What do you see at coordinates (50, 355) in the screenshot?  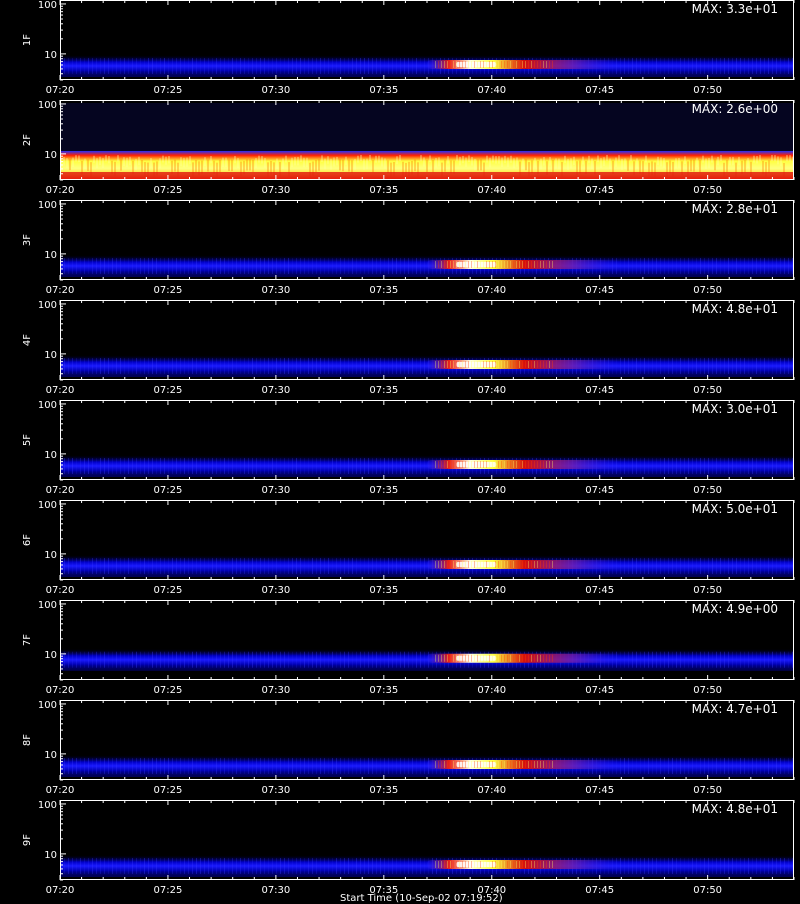 I see `y-tick-label: 10` at bounding box center [50, 355].